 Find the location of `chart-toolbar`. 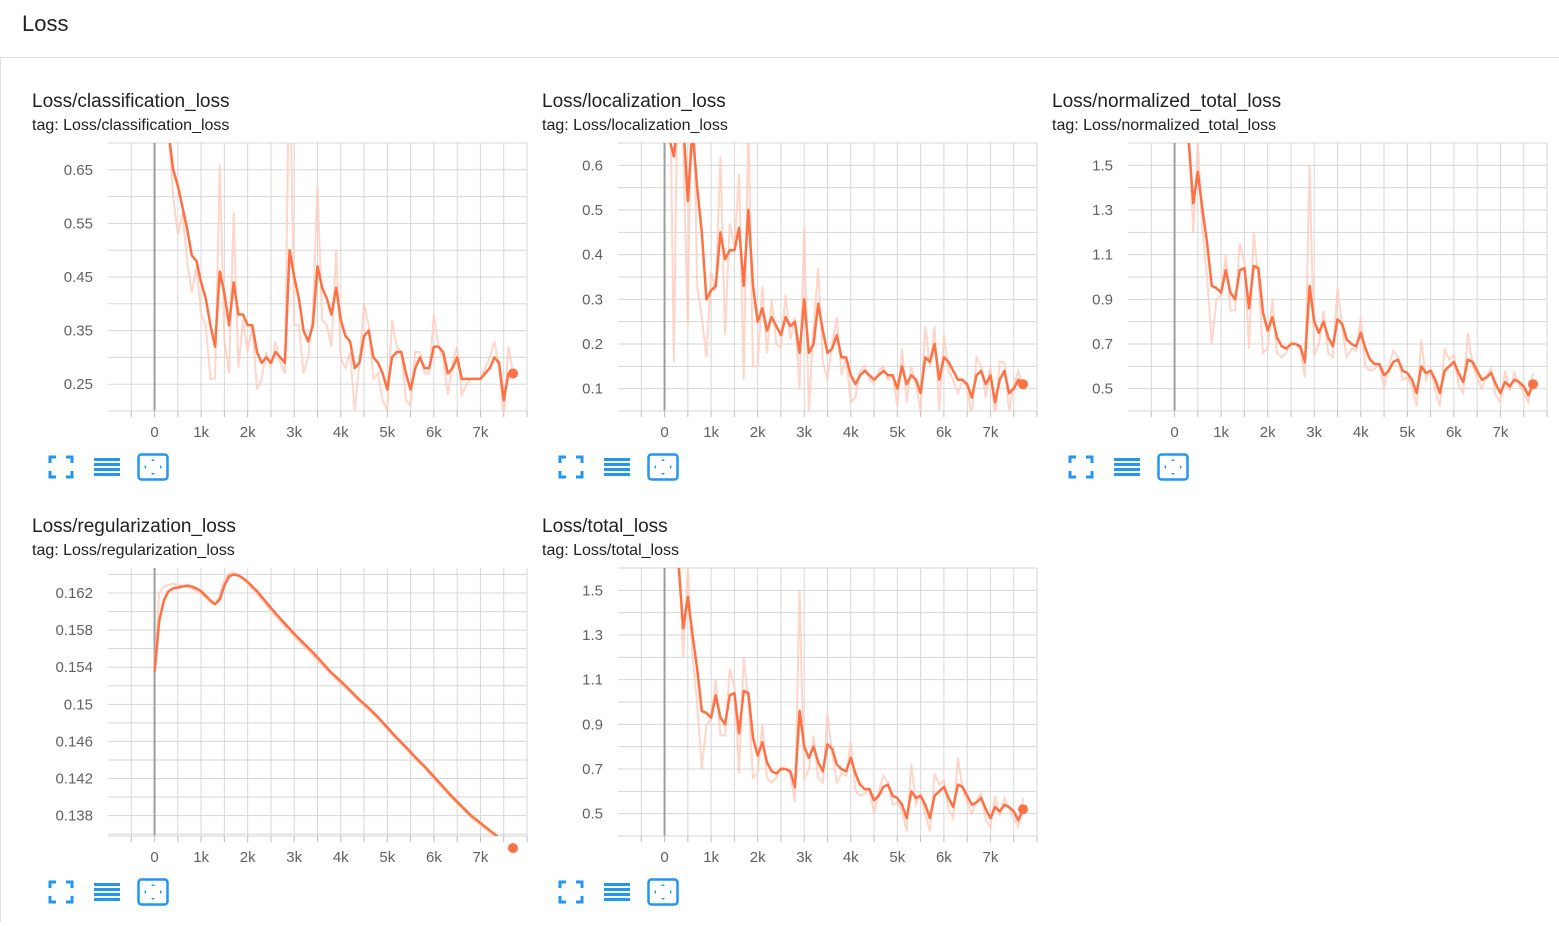

chart-toolbar is located at coordinates (114, 467).